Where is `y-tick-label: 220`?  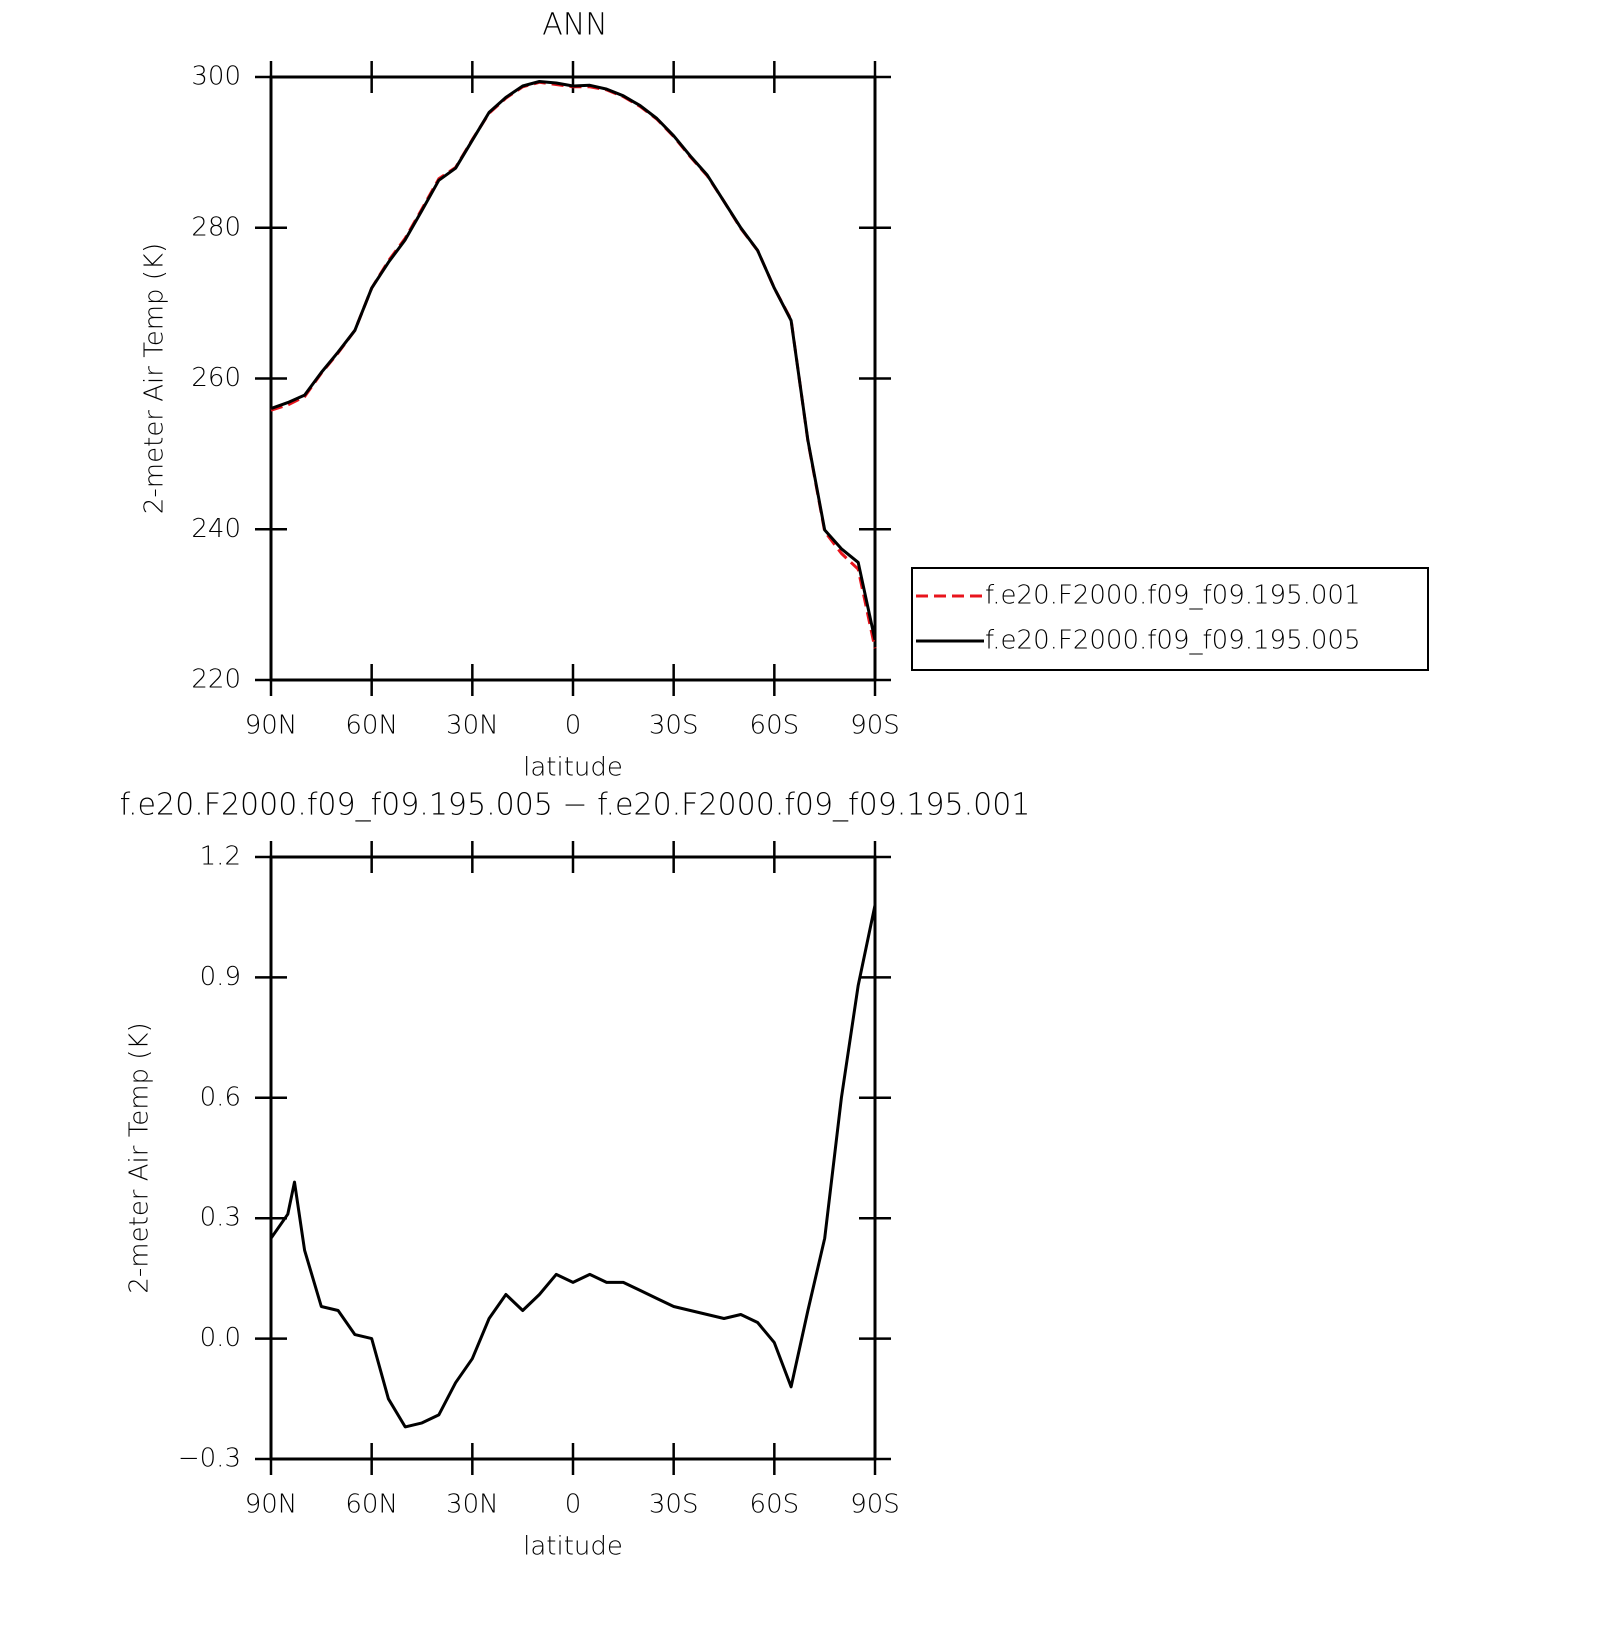 y-tick-label: 220 is located at coordinates (216, 680).